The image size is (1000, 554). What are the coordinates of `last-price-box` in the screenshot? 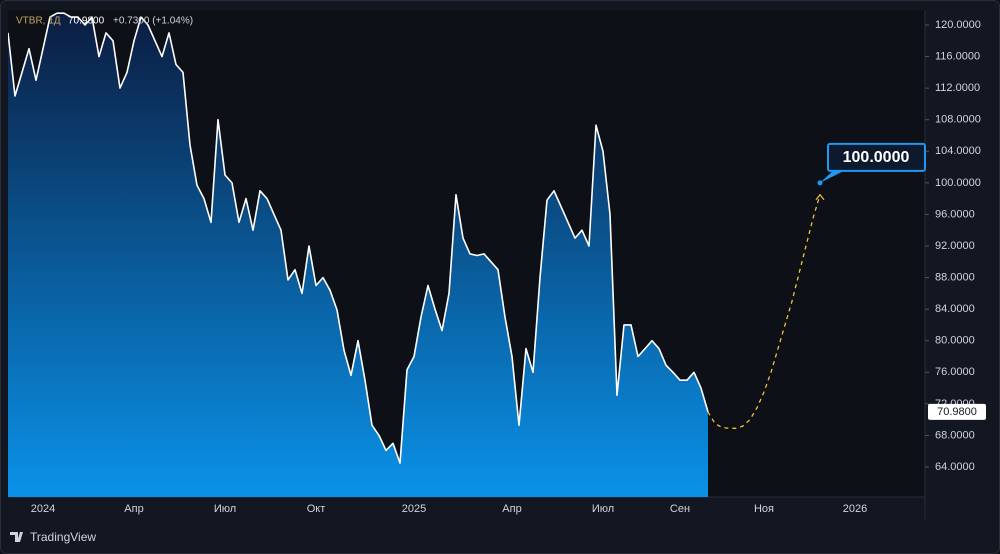 It's located at (957, 411).